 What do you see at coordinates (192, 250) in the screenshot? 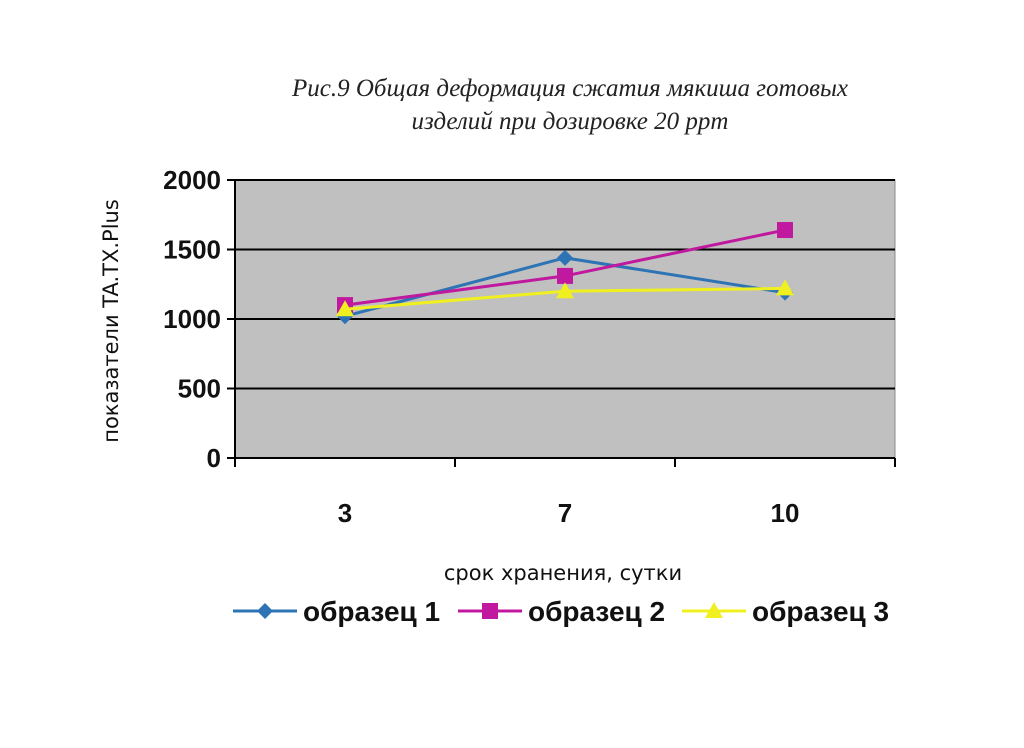
I see `y-tick-label: 1500` at bounding box center [192, 250].